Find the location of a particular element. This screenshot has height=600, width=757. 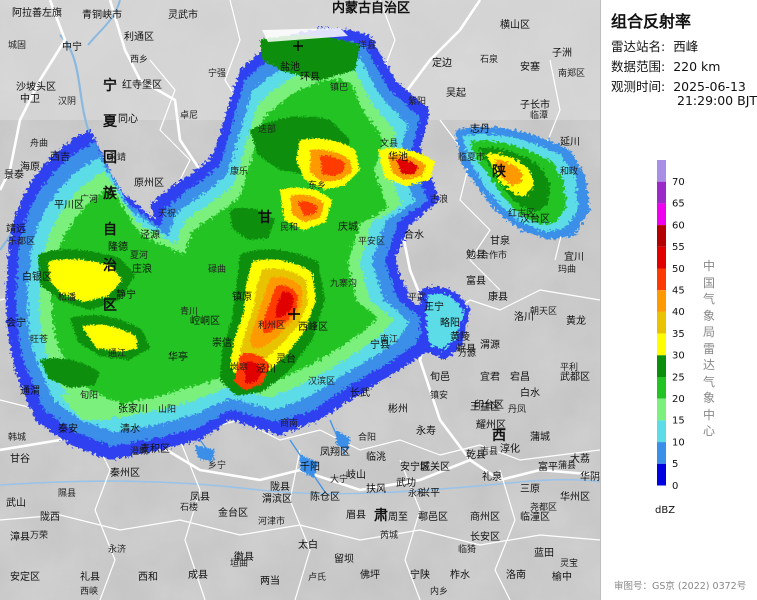

place-label-linxia: 临夏市 is located at coordinates (471, 157).